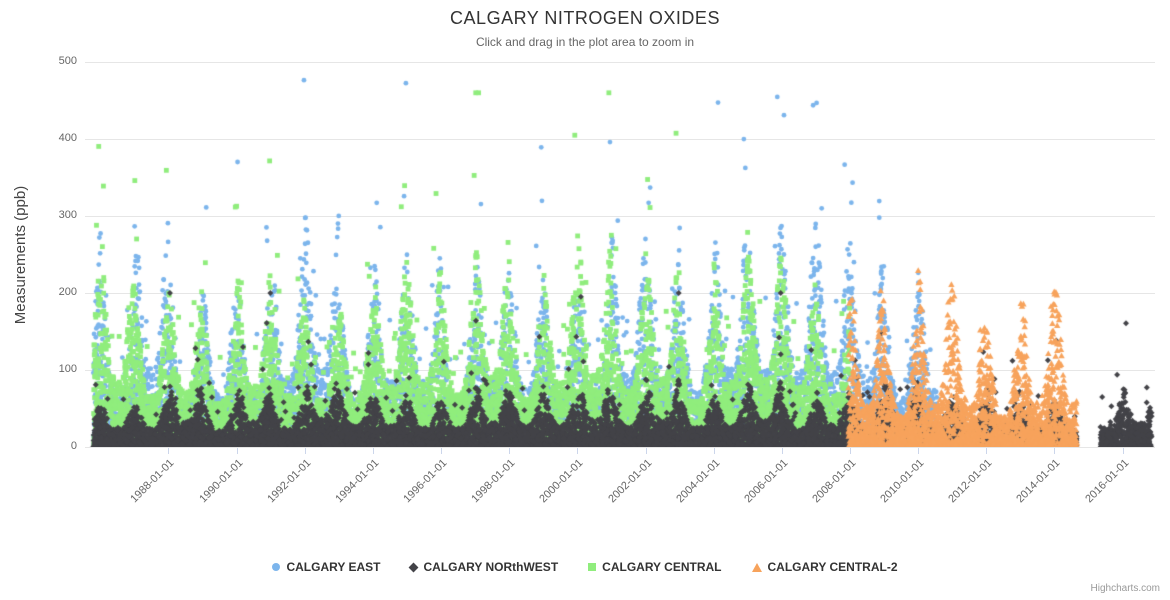 The image size is (1170, 600). What do you see at coordinates (414, 567) in the screenshot?
I see `diamond-marker-icon` at bounding box center [414, 567].